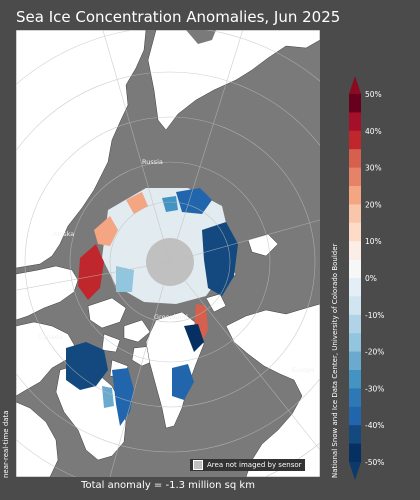 The image size is (420, 500). Describe the element at coordinates (373, 168) in the screenshot. I see `colorbar-tick-label: 30%` at that location.